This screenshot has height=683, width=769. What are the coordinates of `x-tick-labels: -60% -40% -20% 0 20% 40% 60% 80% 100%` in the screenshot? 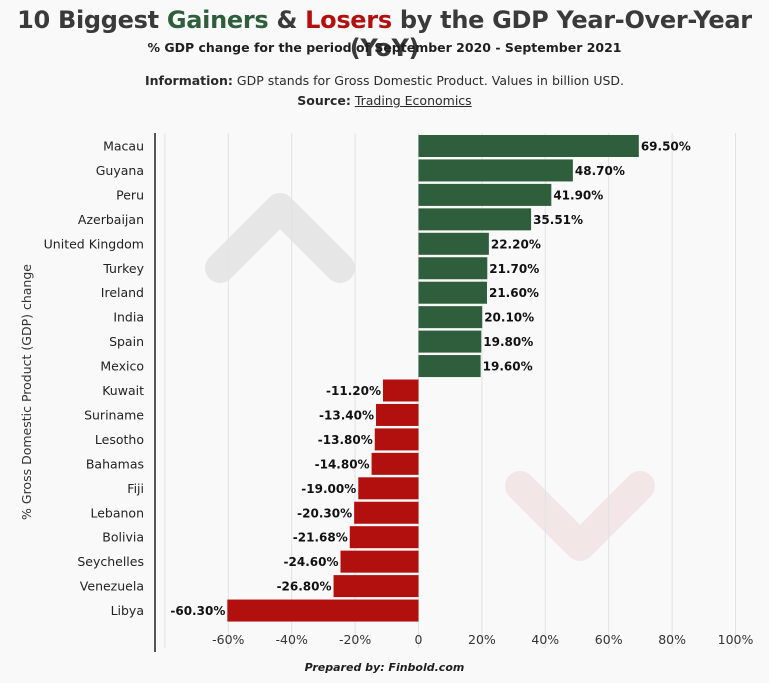 It's located at (482, 639).